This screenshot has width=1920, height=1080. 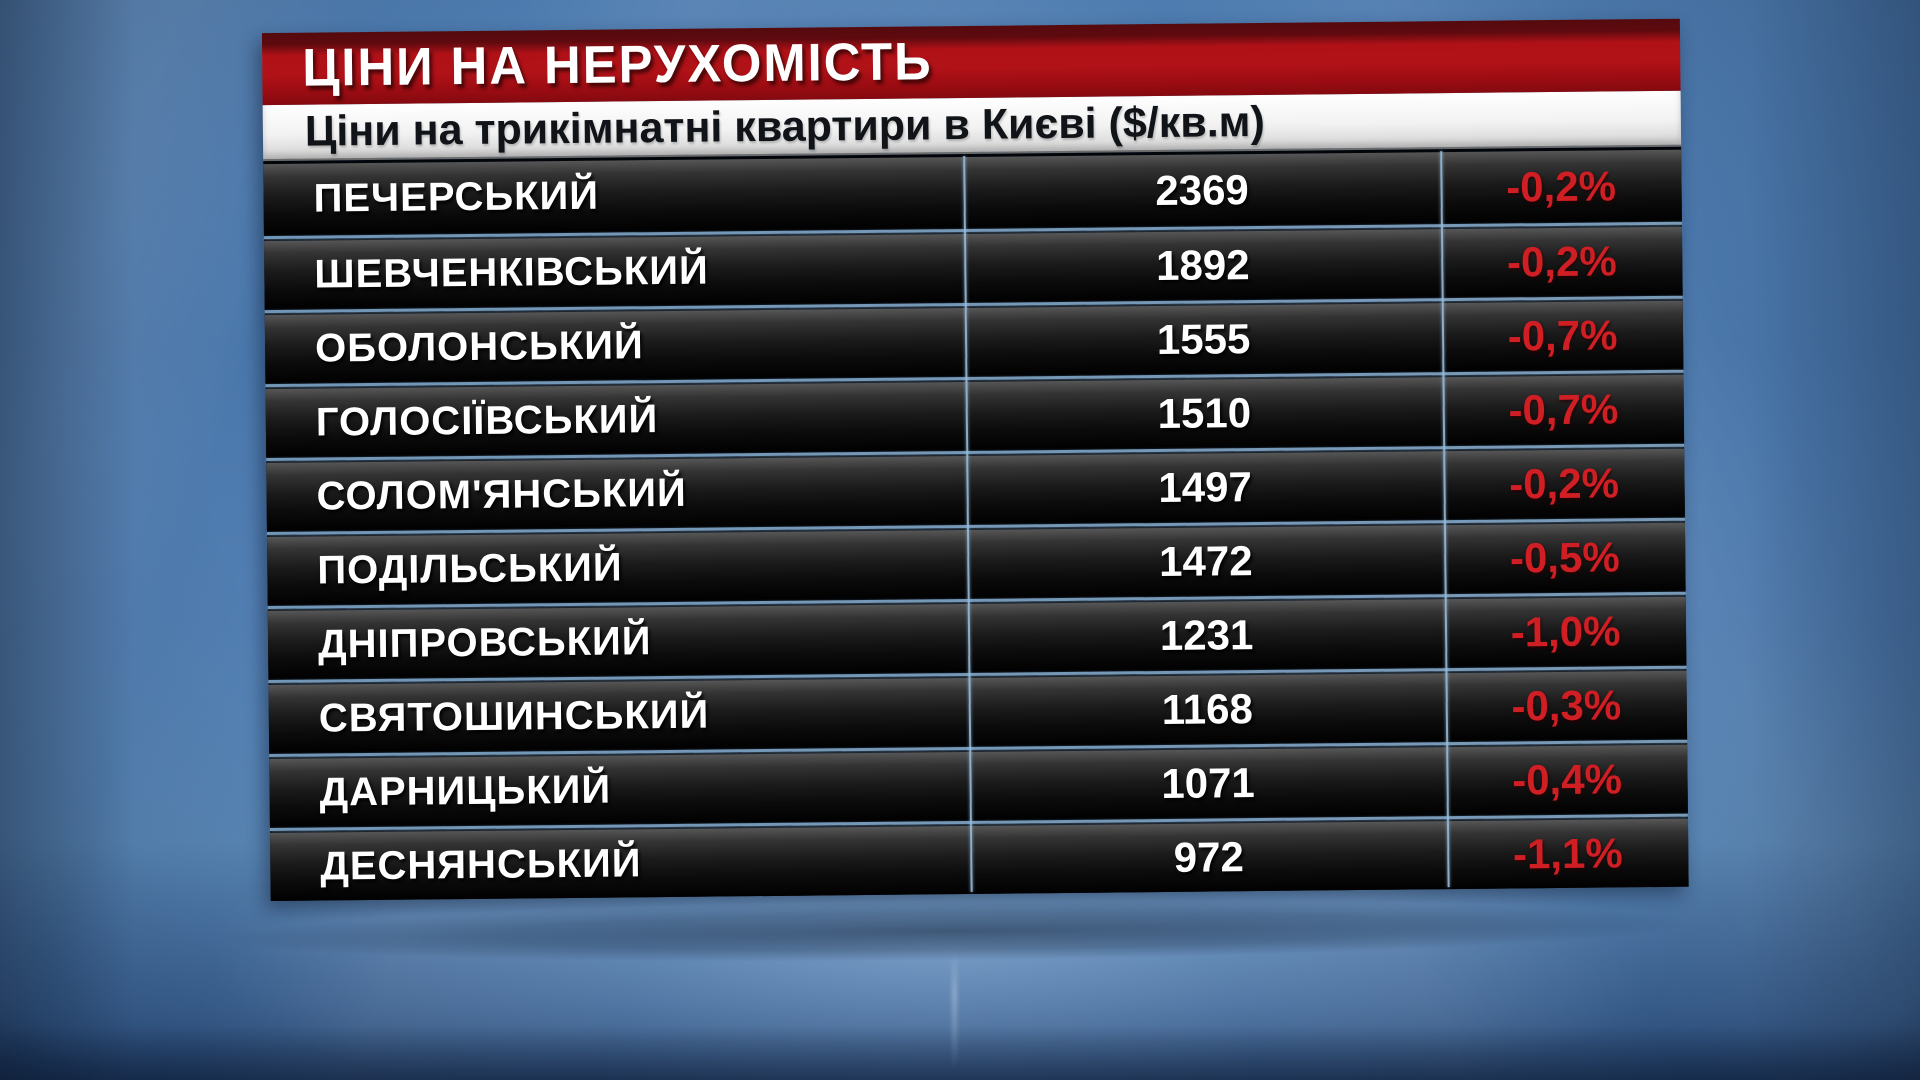 What do you see at coordinates (1567, 779) in the screenshot?
I see `change-cell: -0,4%` at bounding box center [1567, 779].